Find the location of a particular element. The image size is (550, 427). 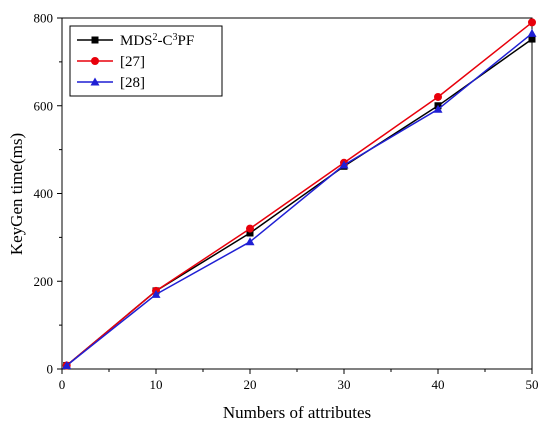

legend-entry-series-3: [28] is located at coordinates (111, 83).